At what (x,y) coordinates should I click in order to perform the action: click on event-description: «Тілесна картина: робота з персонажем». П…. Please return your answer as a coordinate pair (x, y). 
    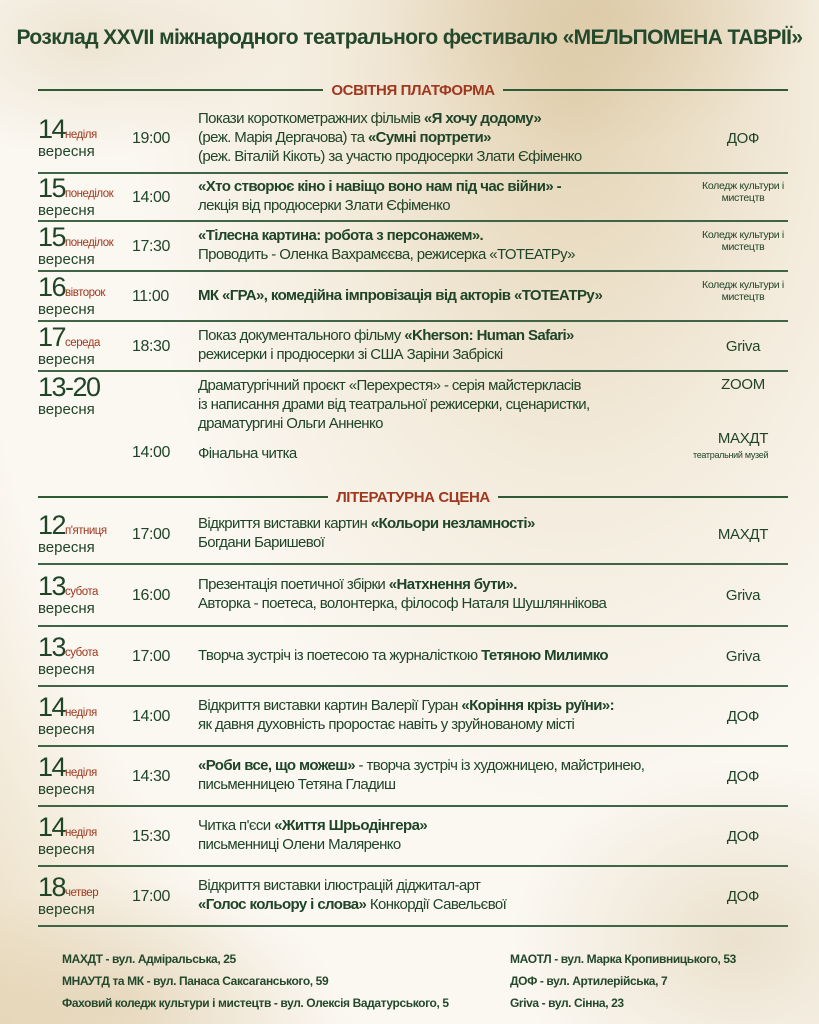
    Looking at the image, I should click on (448, 245).